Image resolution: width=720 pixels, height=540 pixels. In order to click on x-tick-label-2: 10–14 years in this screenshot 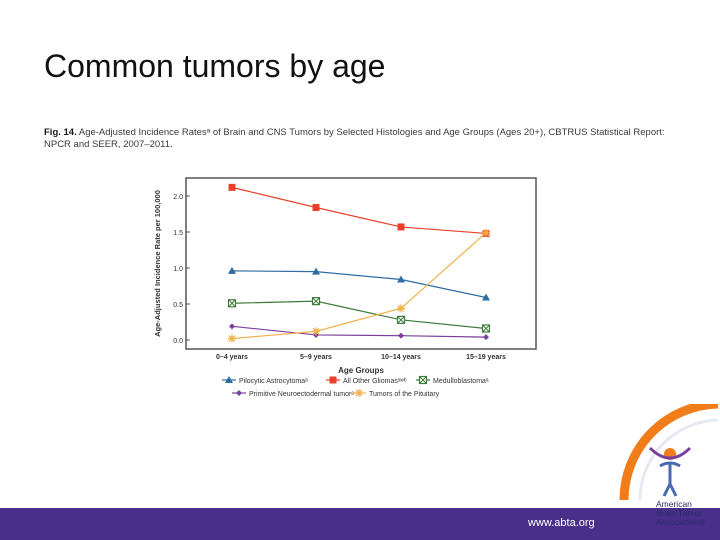, I will do `click(401, 357)`.